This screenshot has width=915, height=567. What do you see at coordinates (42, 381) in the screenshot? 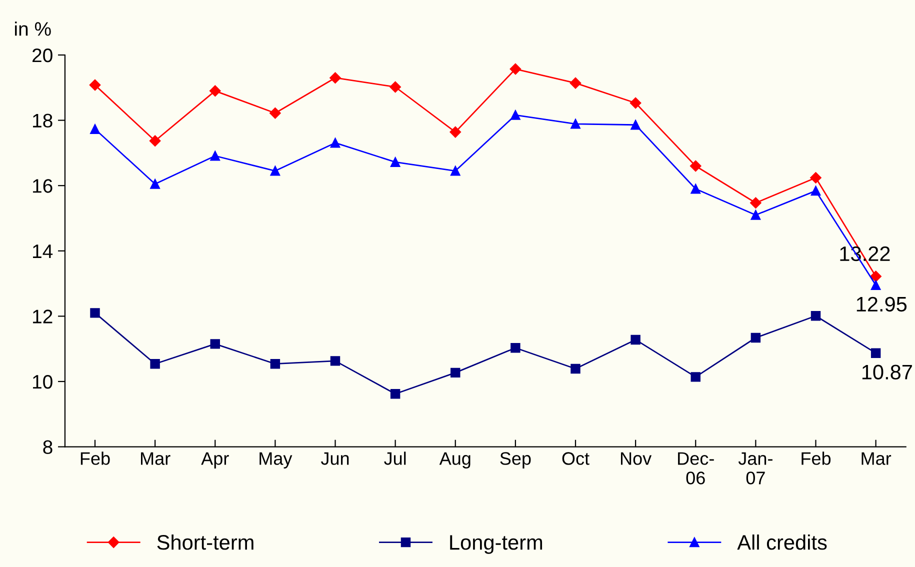
I see `y-tick-label: 10` at bounding box center [42, 381].